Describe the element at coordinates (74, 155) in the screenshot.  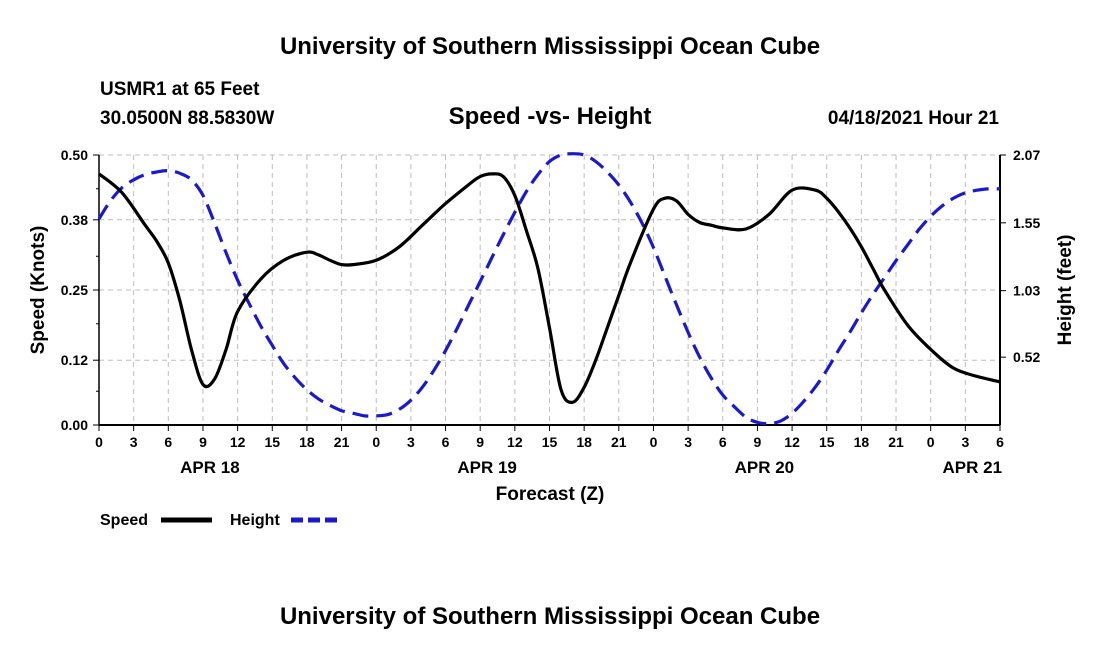
I see `y-tick-label: 0.50` at that location.